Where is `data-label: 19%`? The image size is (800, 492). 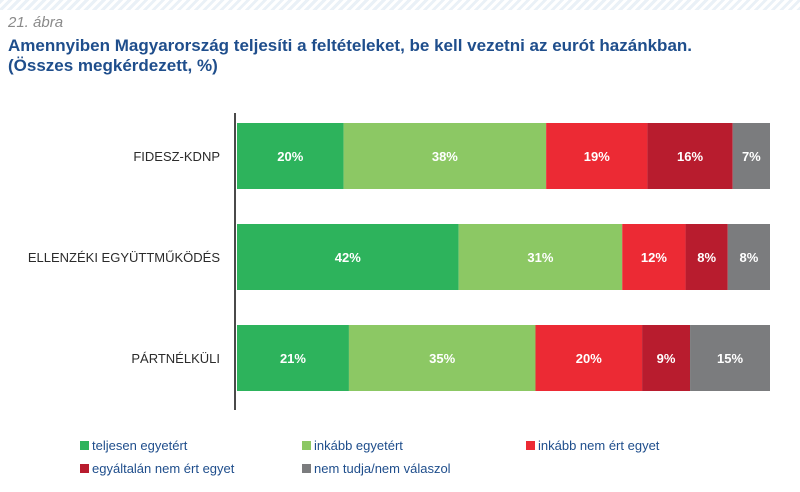 data-label: 19% is located at coordinates (597, 156).